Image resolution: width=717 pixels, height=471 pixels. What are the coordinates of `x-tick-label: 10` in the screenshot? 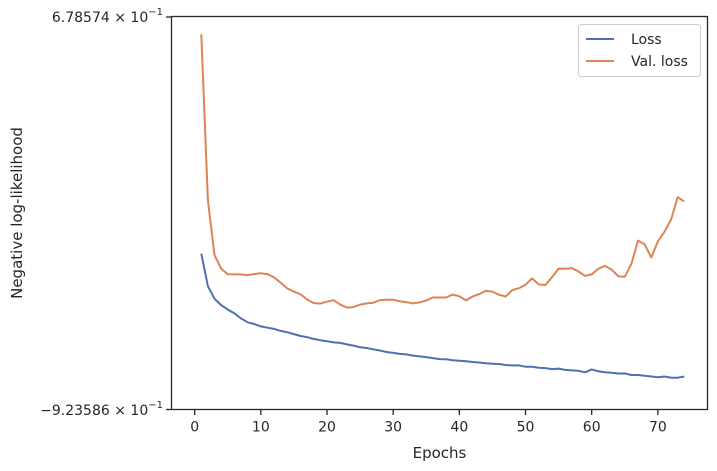 It's located at (261, 428).